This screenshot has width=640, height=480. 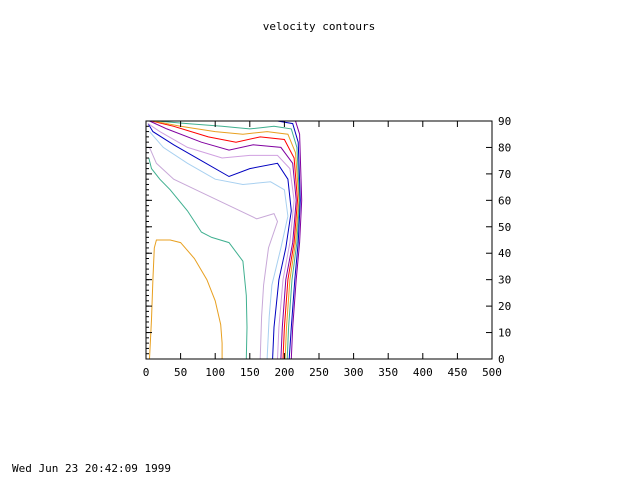 I want to click on y-tick-label: 80, so click(x=504, y=147).